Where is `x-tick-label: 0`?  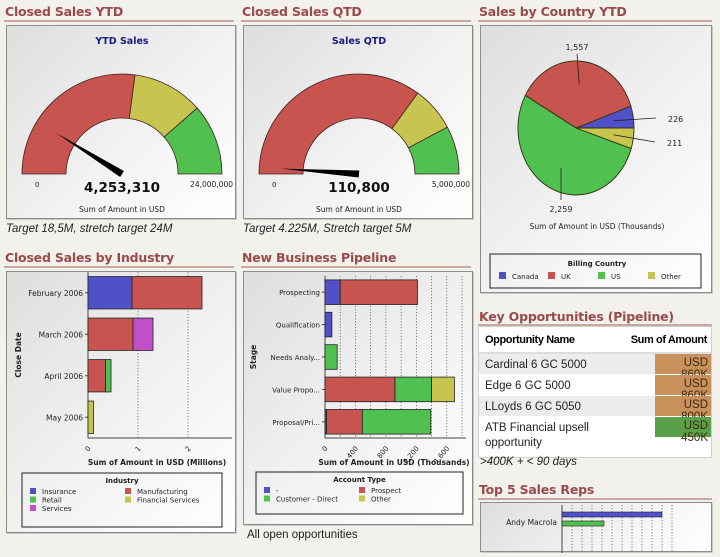
x-tick-label: 0 is located at coordinates (325, 449).